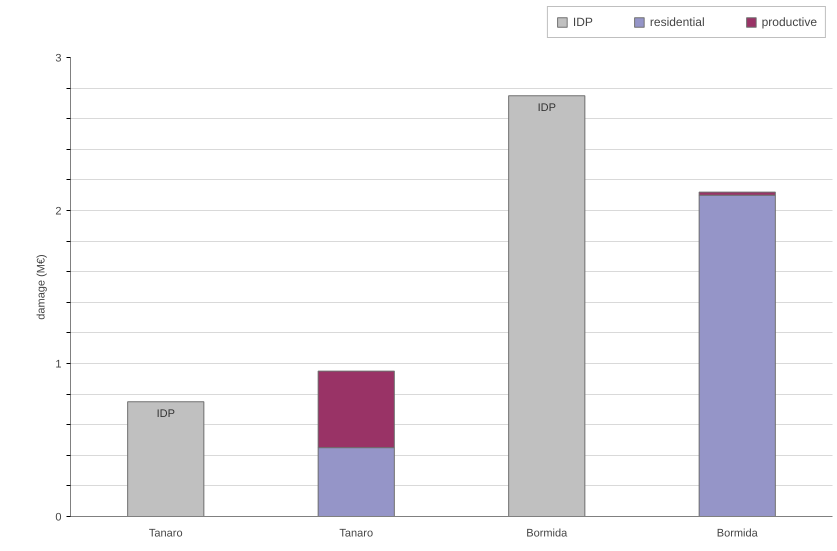 This screenshot has height=551, width=837. What do you see at coordinates (58, 58) in the screenshot?
I see `y-tick-label: 3` at bounding box center [58, 58].